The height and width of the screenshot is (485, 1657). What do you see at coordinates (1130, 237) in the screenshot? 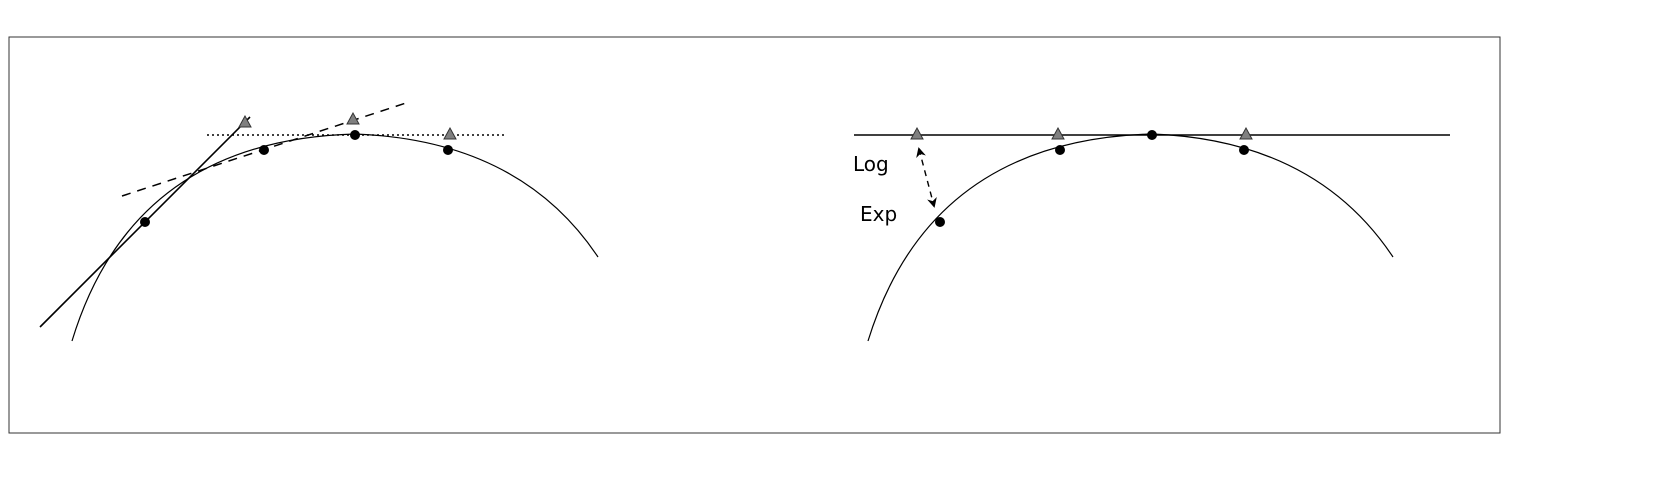
I see `right-curve` at bounding box center [1130, 237].